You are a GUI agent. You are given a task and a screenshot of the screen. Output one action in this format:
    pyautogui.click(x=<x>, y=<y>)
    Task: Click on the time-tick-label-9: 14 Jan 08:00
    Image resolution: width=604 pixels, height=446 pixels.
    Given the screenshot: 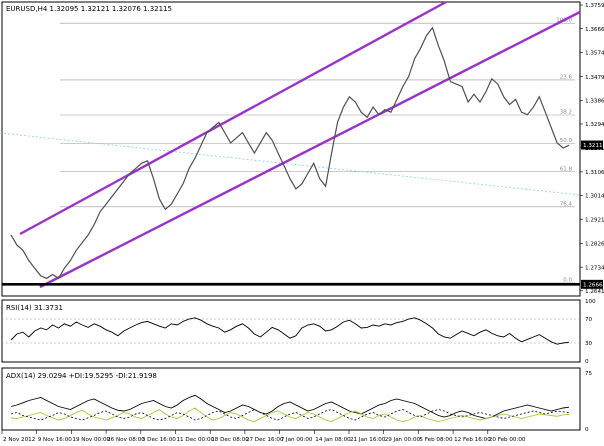 What is the action you would take?
    pyautogui.click(x=333, y=440)
    